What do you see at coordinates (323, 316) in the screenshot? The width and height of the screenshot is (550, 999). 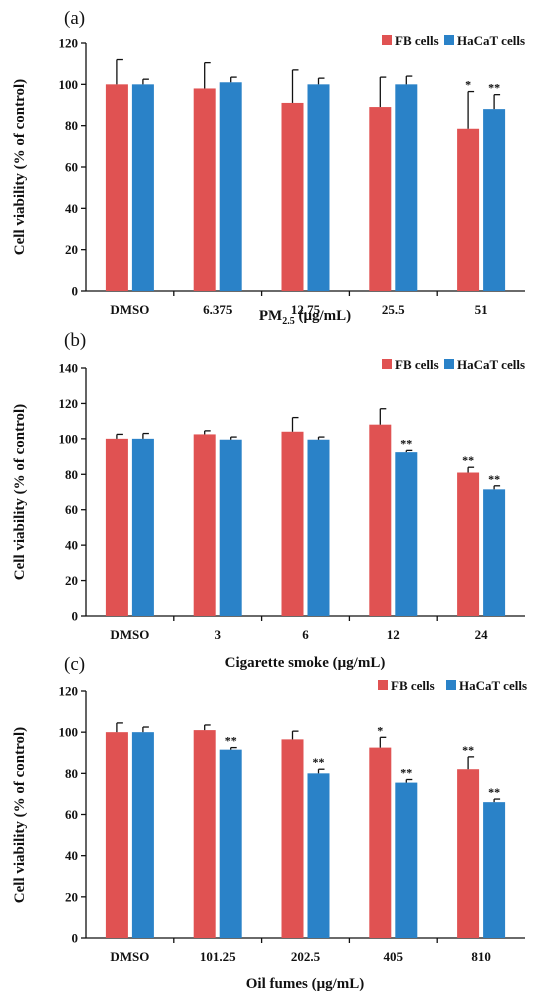 I see `x-axis-title-unit: (μg/mL)` at bounding box center [323, 316].